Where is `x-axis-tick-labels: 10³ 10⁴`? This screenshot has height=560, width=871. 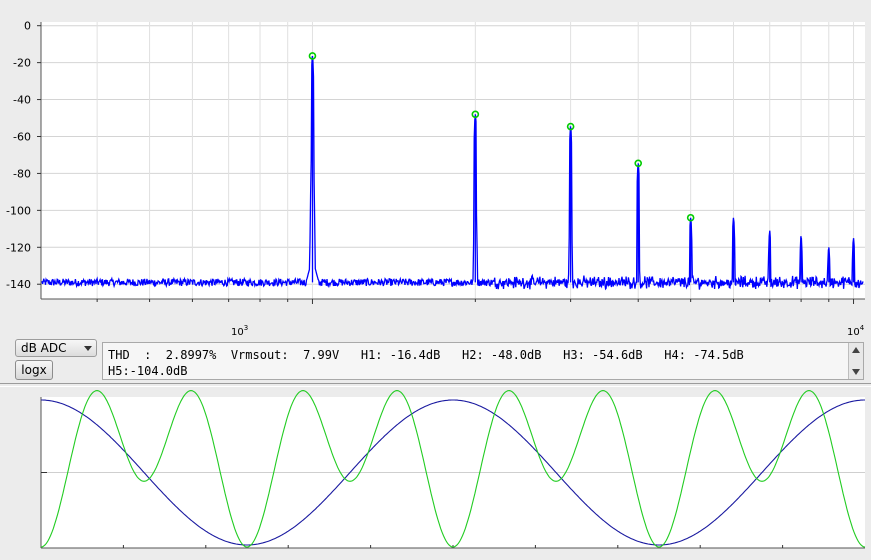
x-axis-tick-labels: 10³ 10⁴ is located at coordinates (548, 331).